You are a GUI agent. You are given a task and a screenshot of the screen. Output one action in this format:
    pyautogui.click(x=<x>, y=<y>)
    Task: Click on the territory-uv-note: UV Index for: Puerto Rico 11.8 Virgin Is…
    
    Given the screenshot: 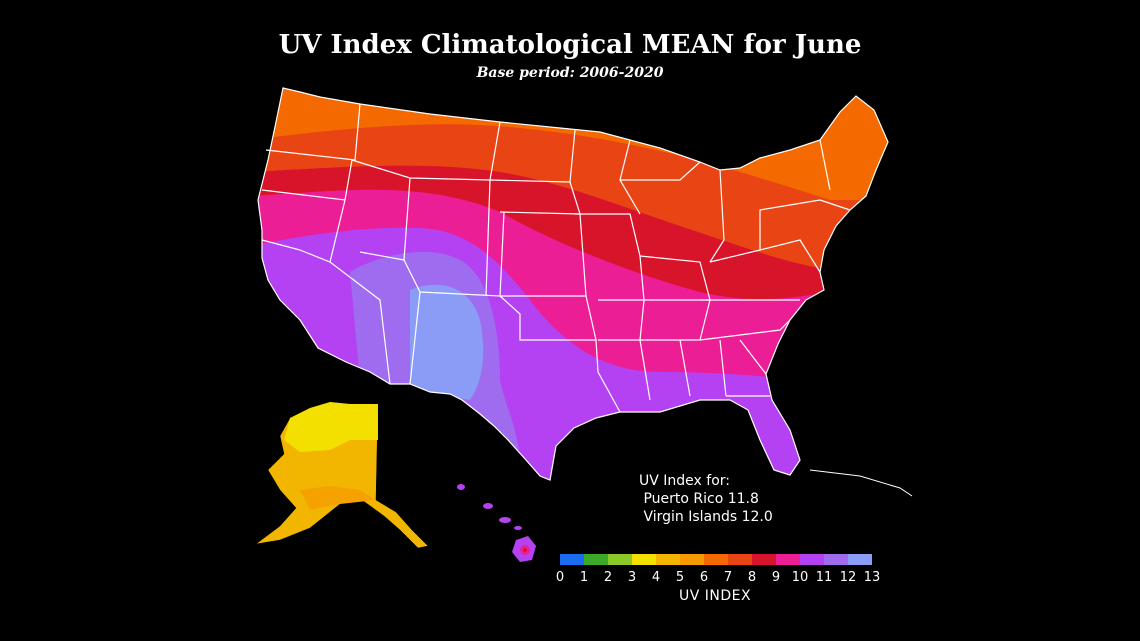 What is the action you would take?
    pyautogui.click(x=706, y=499)
    